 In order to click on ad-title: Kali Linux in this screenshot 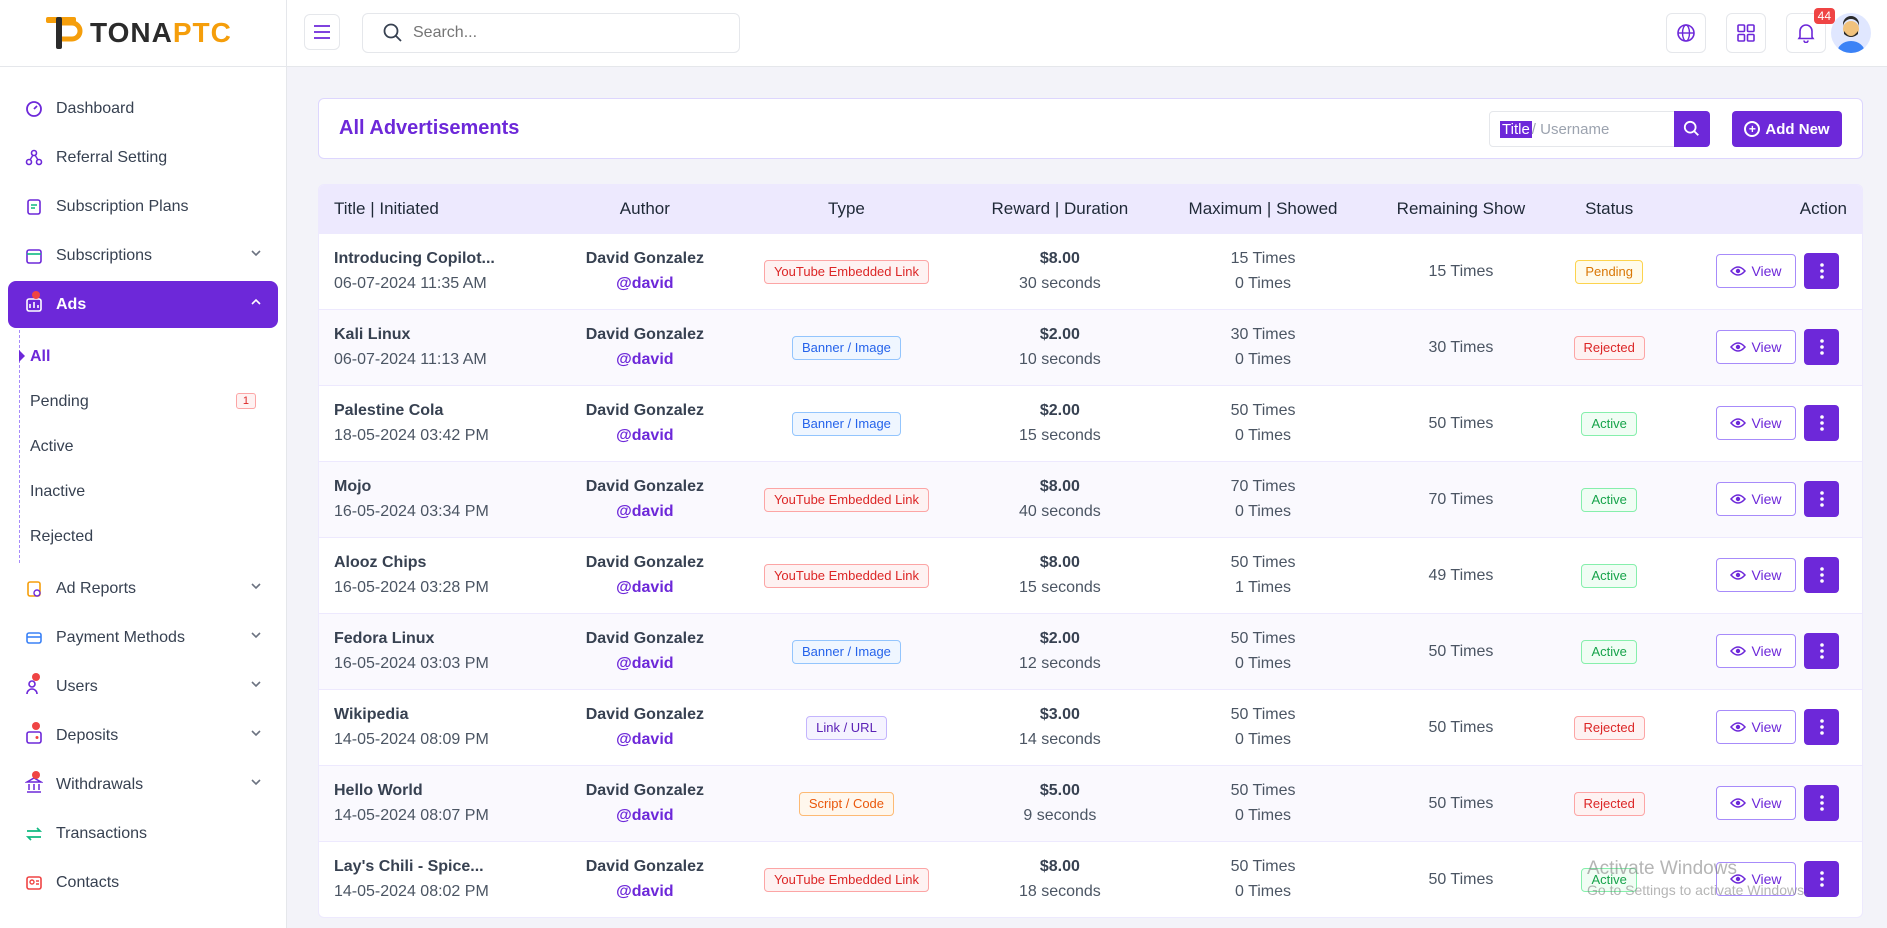, I will do `click(372, 334)`.